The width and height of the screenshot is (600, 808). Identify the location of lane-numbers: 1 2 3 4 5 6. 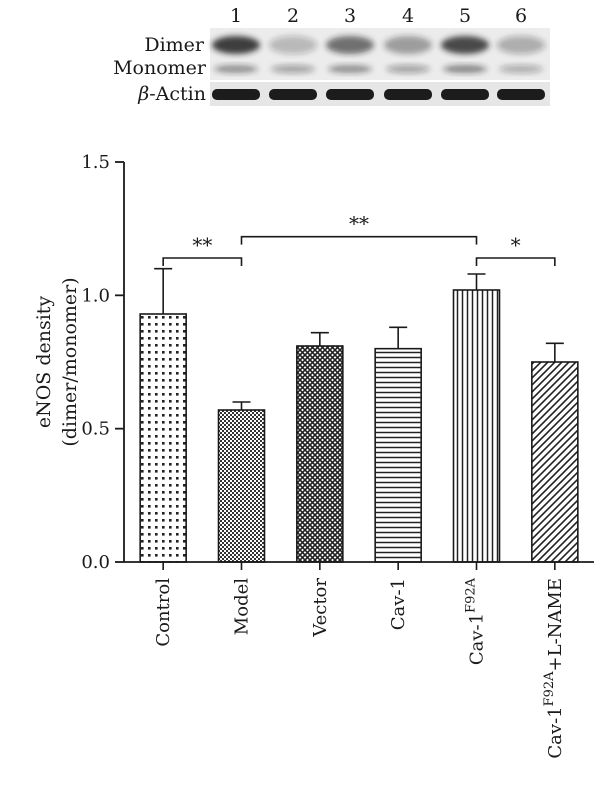
(378, 16).